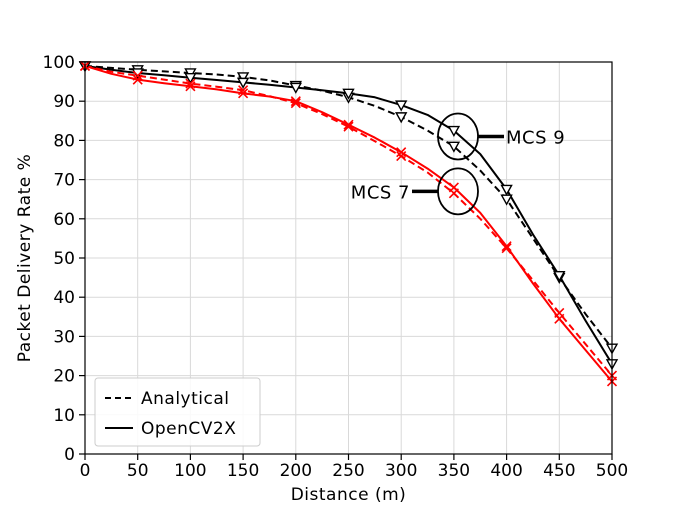 The height and width of the screenshot is (511, 681). I want to click on y-tick-label: 0, so click(69, 455).